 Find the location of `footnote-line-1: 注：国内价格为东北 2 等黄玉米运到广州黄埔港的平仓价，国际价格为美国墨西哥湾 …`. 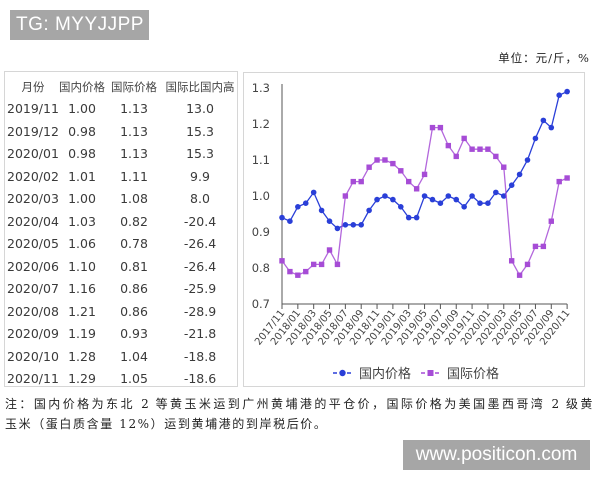

footnote-line-1: 注：国内价格为东北 2 等黄玉米运到广州黄埔港的平仓价，国际价格为美国墨西哥湾 … is located at coordinates (299, 404).